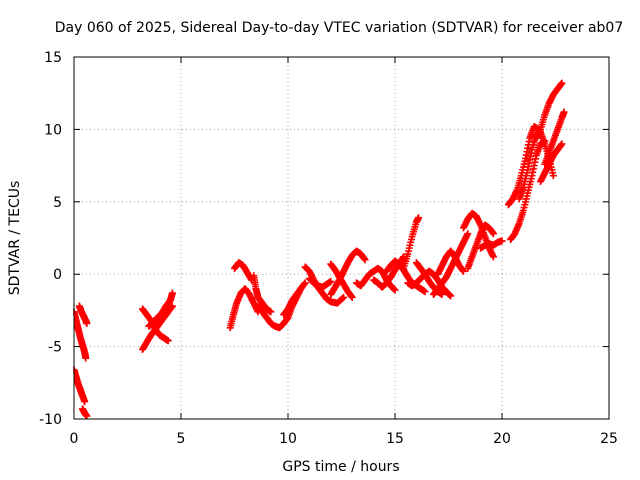 Image resolution: width=640 pixels, height=480 pixels. What do you see at coordinates (50, 239) in the screenshot?
I see `y-tick-labels: -10 -5 0 5 10 15` at bounding box center [50, 239].